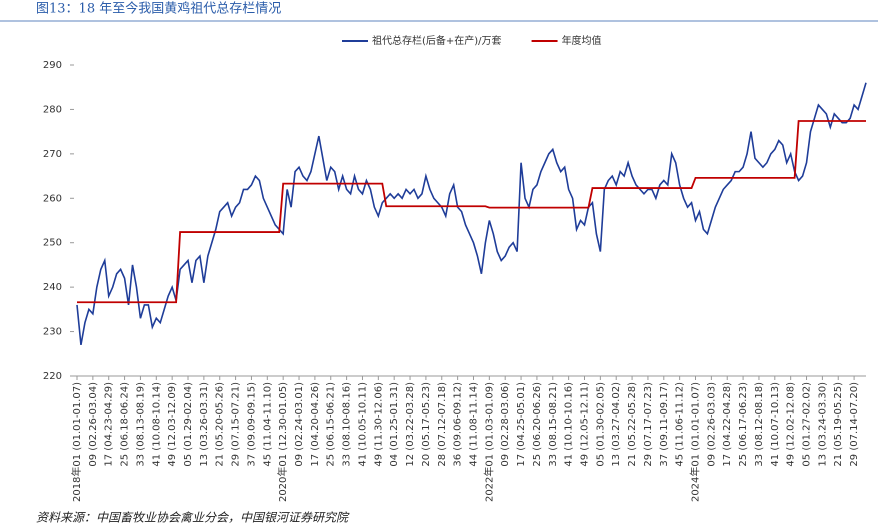 The image size is (878, 528). What do you see at coordinates (267, 424) in the screenshot?
I see `x-tick-label: 45 (11.04-11.10)` at bounding box center [267, 424].